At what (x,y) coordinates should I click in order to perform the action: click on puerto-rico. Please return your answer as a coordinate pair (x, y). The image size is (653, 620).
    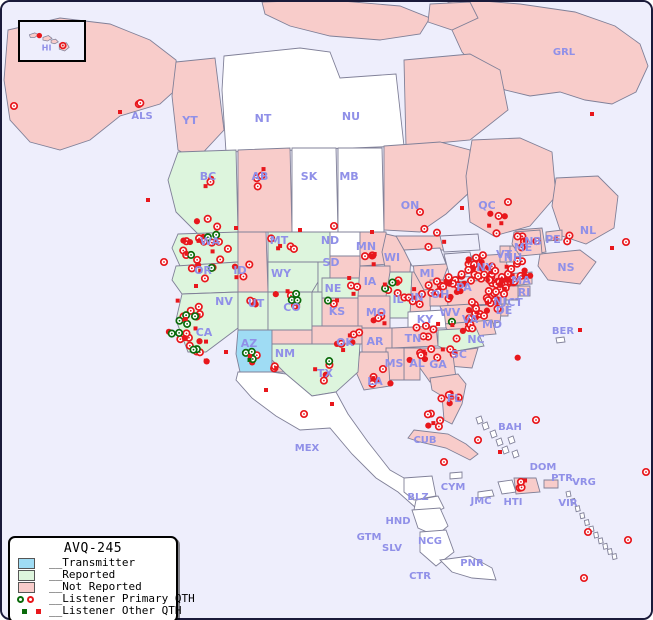
    Looking at the image, I should click on (551, 484).